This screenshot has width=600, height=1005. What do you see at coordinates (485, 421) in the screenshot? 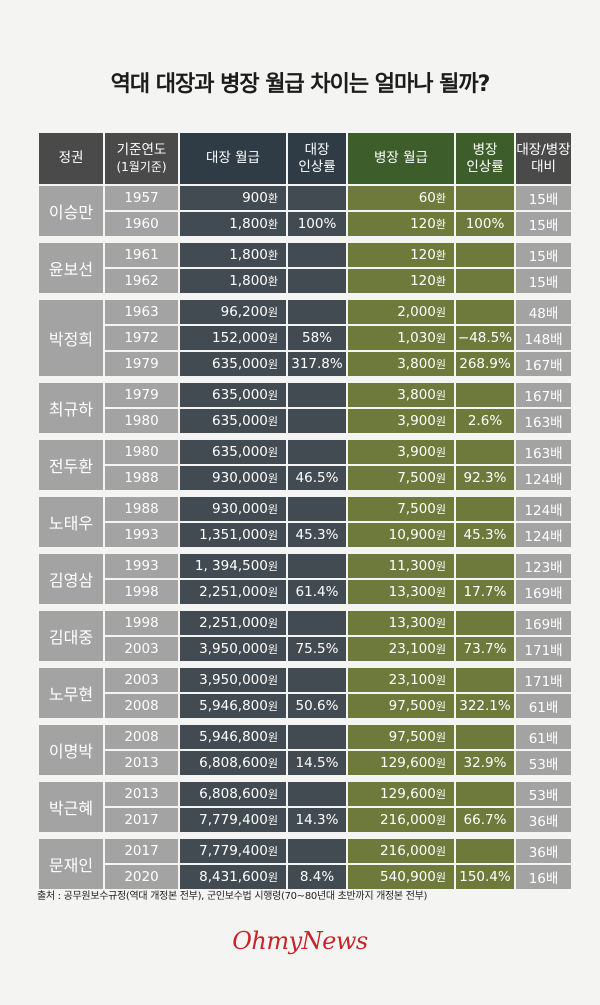
I see `private-rate-cell: 2.6%` at bounding box center [485, 421].